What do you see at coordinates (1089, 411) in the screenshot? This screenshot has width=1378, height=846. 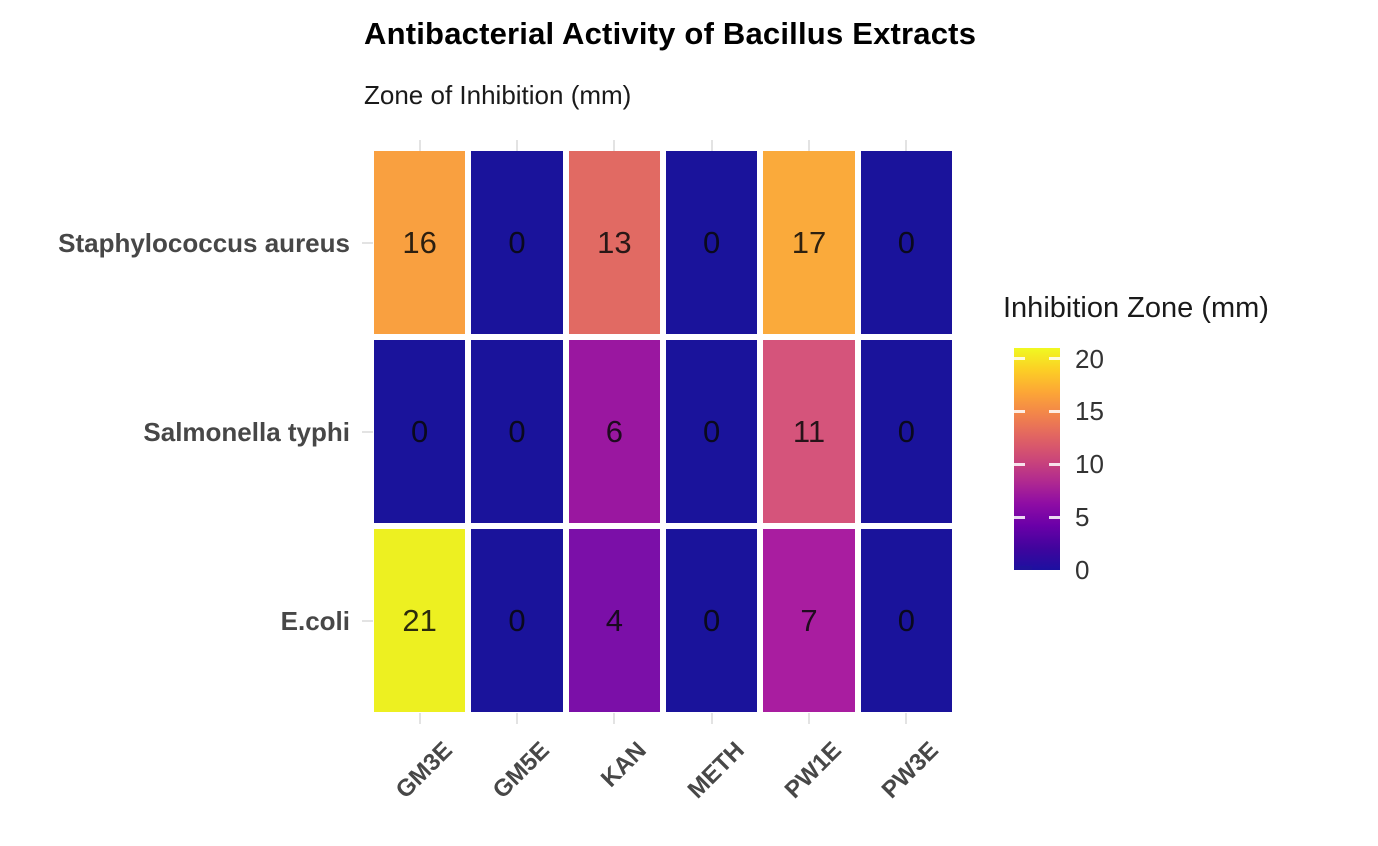 I see `legend-tick-label: 15` at bounding box center [1089, 411].